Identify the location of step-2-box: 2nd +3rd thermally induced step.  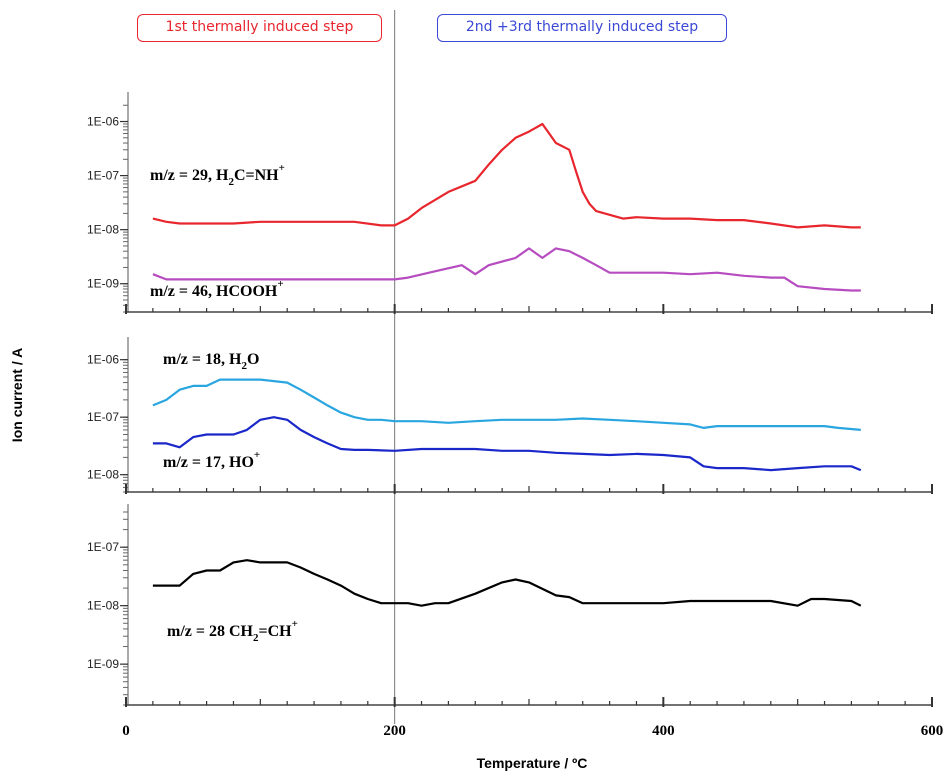
(582, 28).